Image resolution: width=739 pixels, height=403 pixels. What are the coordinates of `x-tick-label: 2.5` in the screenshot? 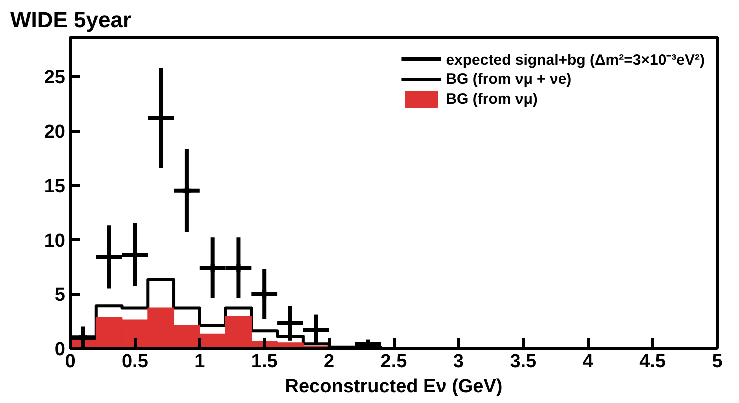 It's located at (394, 362).